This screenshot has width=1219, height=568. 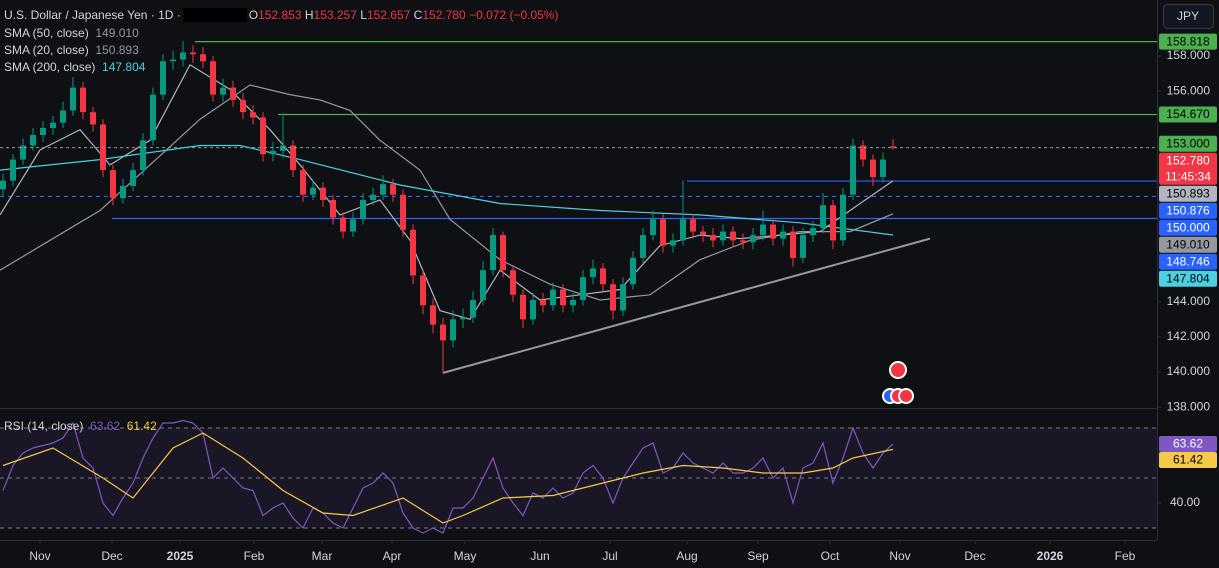 What do you see at coordinates (180, 556) in the screenshot?
I see `x-tick-label: 2025` at bounding box center [180, 556].